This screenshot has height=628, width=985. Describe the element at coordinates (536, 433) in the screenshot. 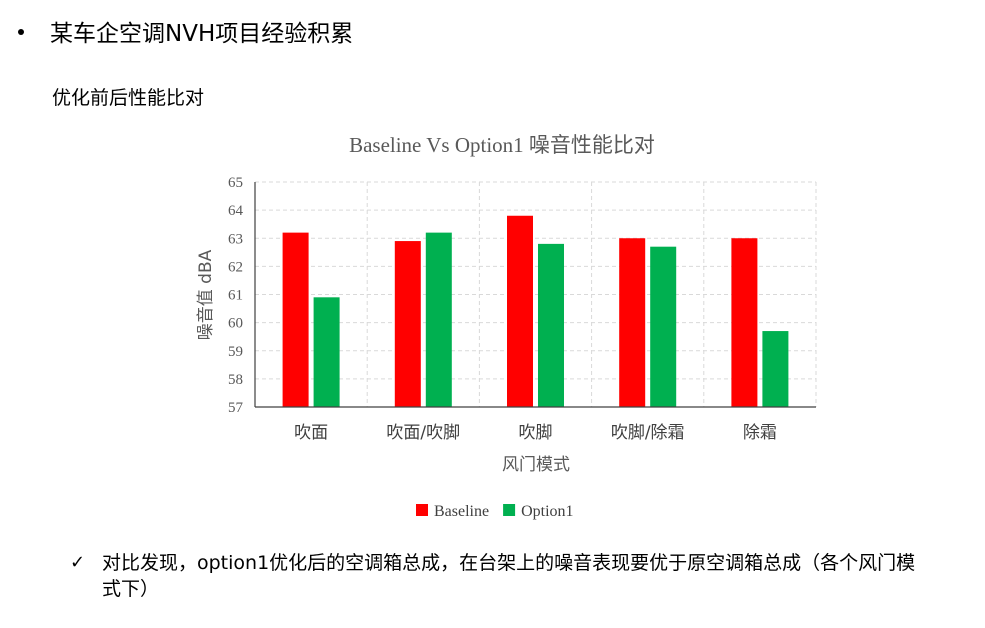

I see `x-tick-label: 吹脚` at that location.